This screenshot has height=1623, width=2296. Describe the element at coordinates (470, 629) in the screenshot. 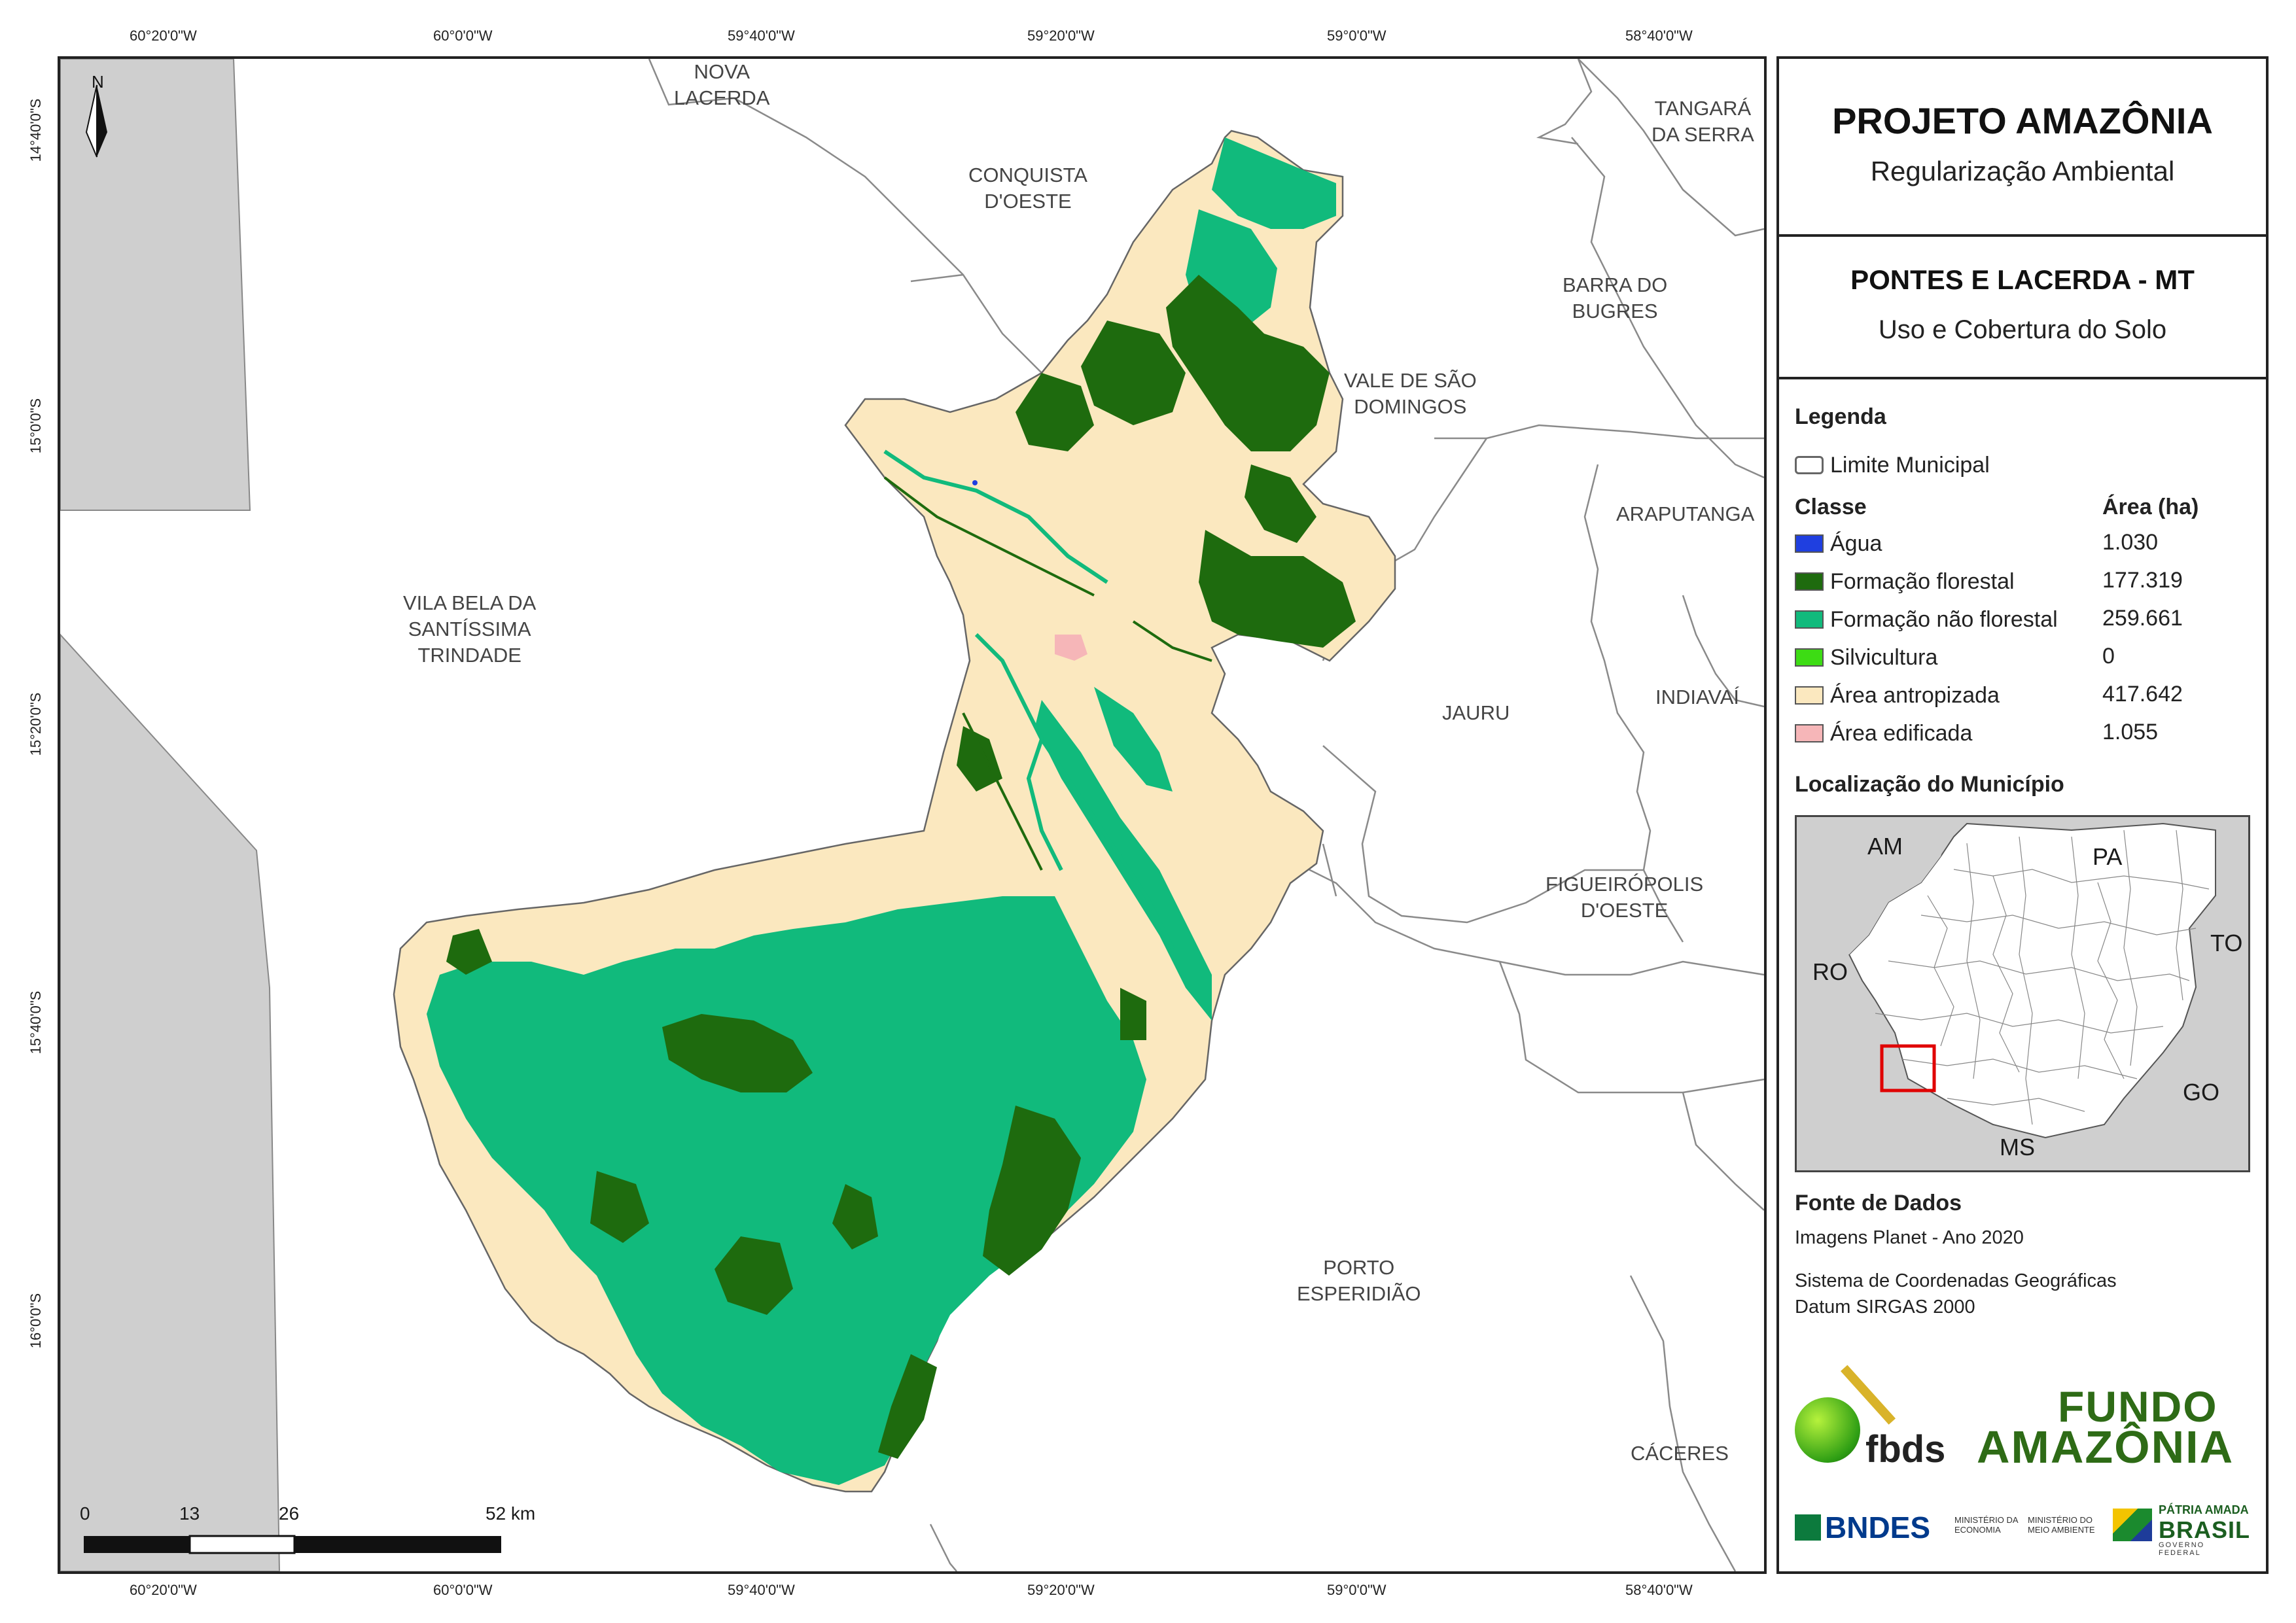

I see `label-vila-bela: VILA BELA DA SANTÍSSIMA TRINDADE` at that location.